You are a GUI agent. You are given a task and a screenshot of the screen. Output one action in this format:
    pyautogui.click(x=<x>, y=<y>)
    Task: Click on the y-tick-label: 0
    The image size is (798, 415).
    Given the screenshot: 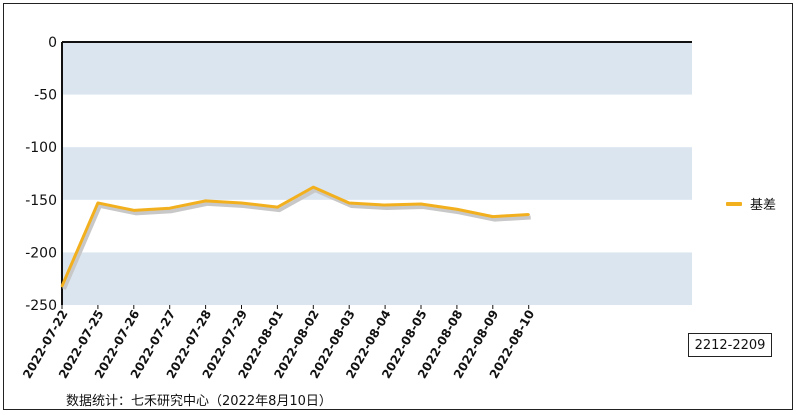 What is the action you would take?
    pyautogui.click(x=52, y=43)
    